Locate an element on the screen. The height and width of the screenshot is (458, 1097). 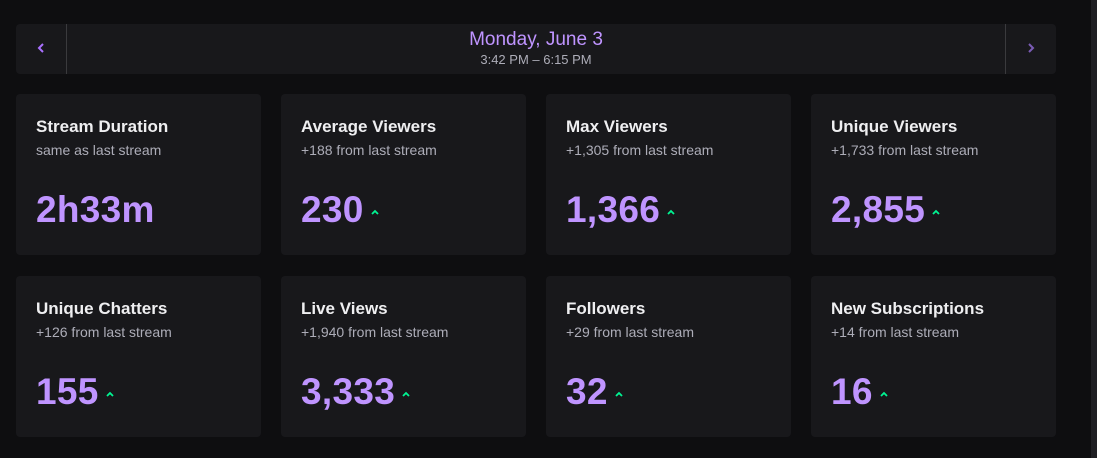
date-navigator: Monday, June 3 3:42 PM – 6:15 PM is located at coordinates (536, 49).